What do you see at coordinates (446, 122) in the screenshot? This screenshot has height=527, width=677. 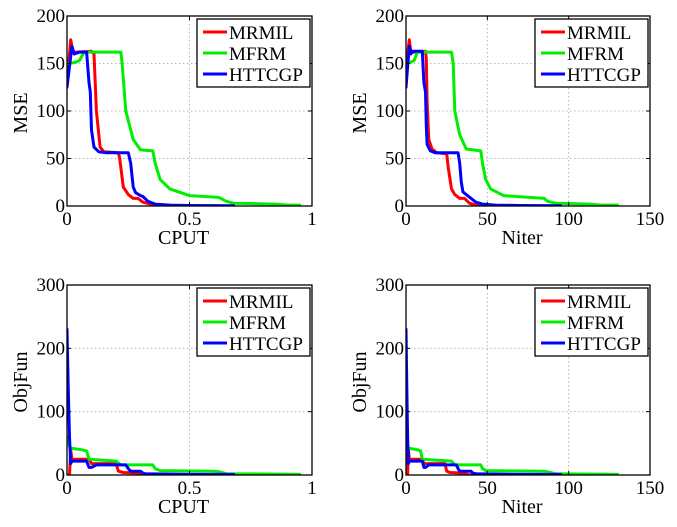 I see `series-line-mrmil` at bounding box center [446, 122].